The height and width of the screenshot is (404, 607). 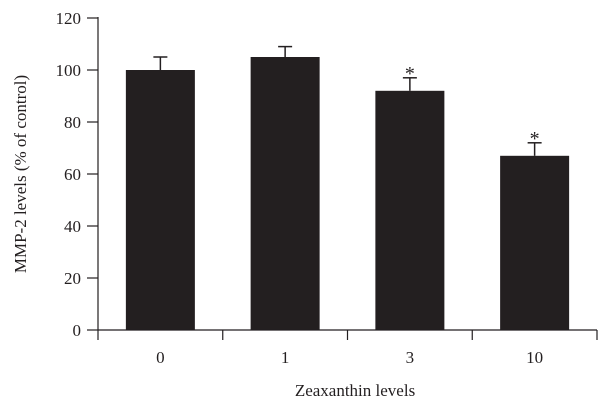 I want to click on y-tick-label: 20, so click(x=72, y=278).